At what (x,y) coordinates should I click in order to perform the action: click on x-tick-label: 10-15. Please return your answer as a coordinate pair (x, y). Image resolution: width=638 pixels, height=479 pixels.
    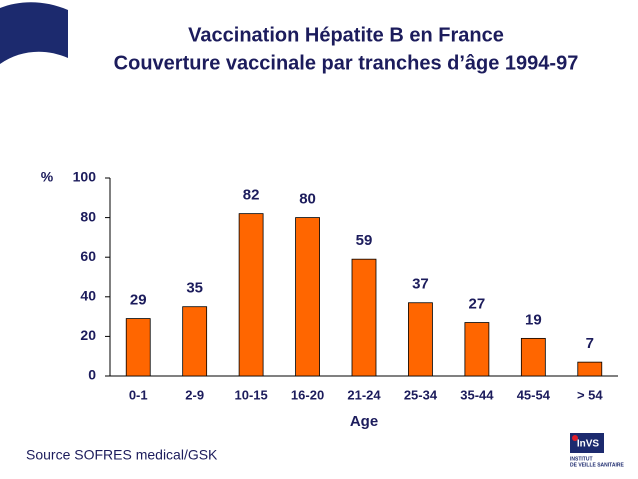
    Looking at the image, I should click on (250, 394).